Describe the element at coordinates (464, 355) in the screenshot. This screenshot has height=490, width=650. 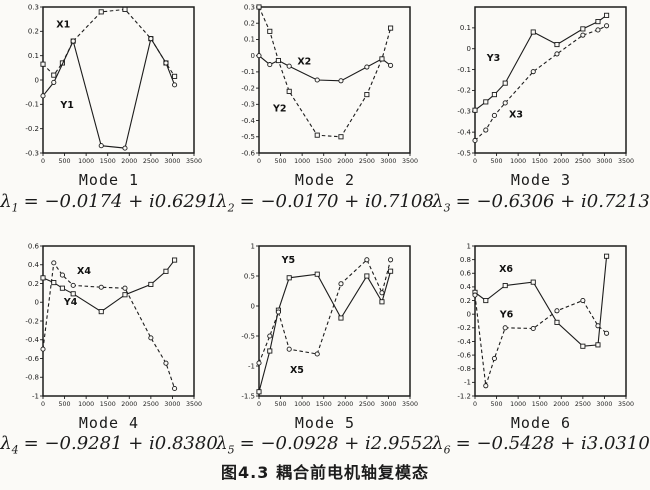
I see `svg-text: -0.6` at that location.